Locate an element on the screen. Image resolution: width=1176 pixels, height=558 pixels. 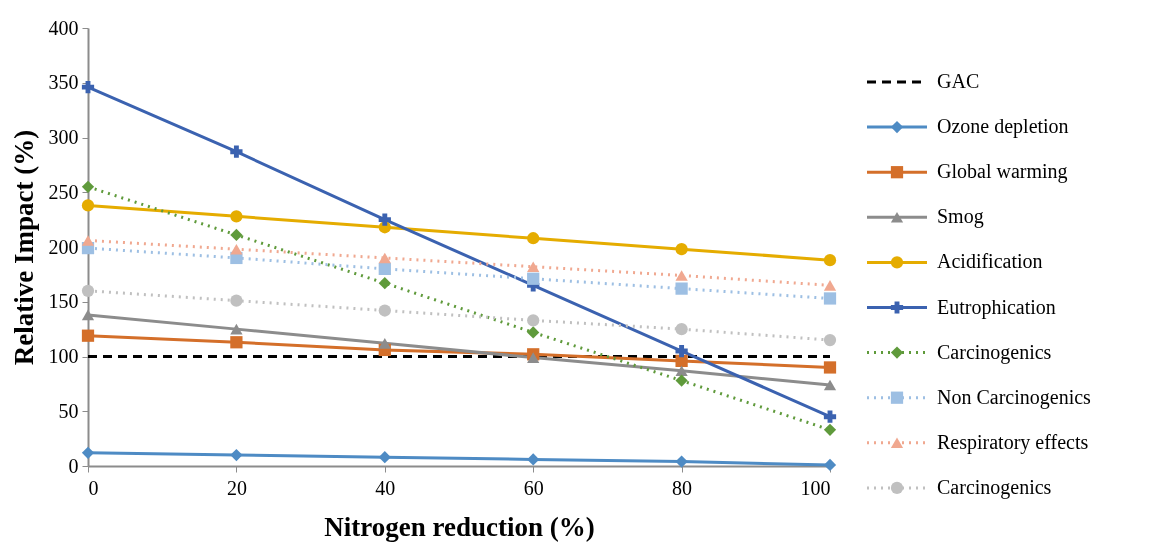
legend-label: Ozone depletion is located at coordinates (1003, 127).